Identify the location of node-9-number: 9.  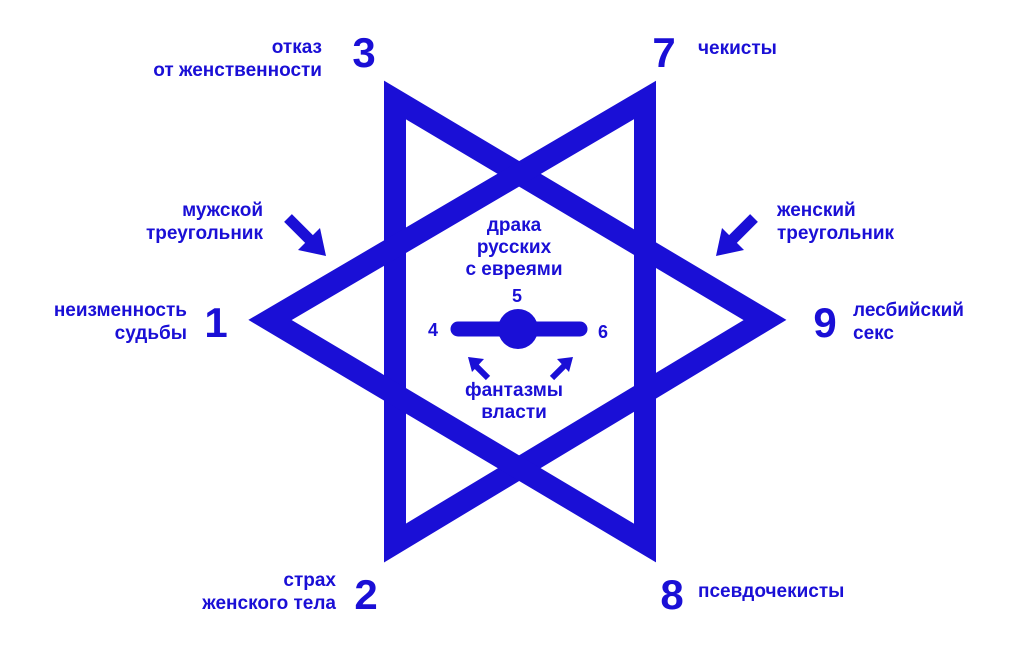
(824, 322).